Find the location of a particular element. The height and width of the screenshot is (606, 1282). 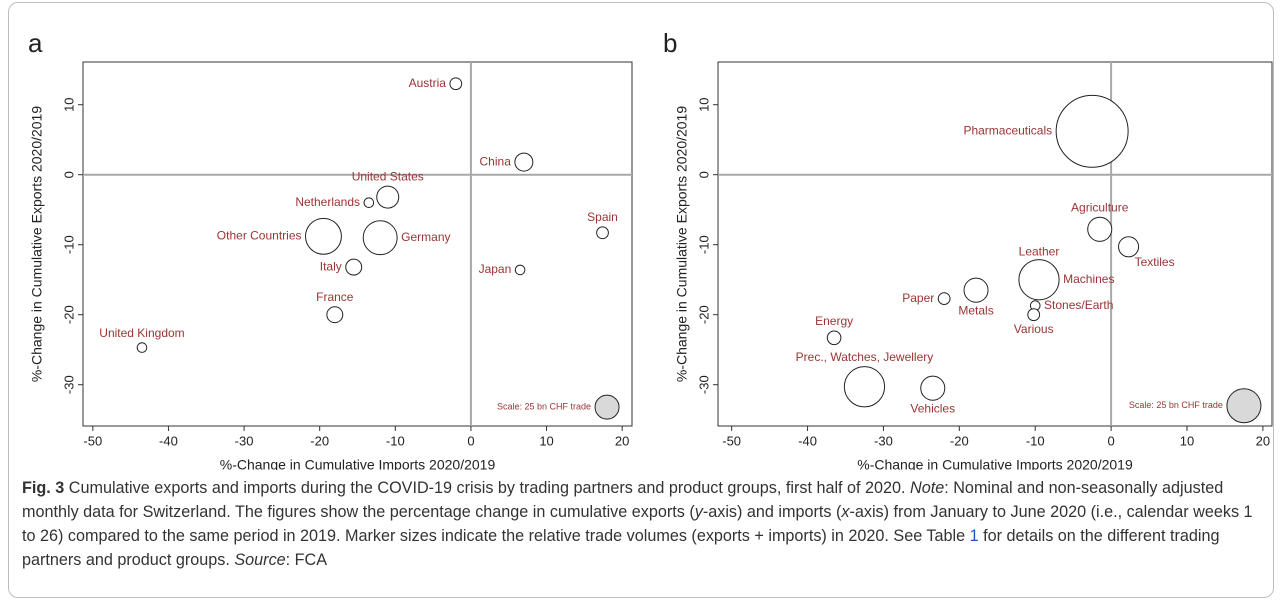

point-label: Other Countries is located at coordinates (259, 235).